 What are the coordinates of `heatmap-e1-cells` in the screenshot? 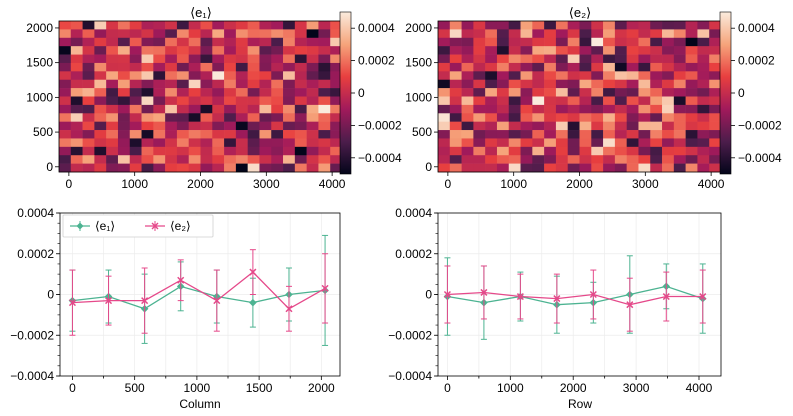 It's located at (201, 97).